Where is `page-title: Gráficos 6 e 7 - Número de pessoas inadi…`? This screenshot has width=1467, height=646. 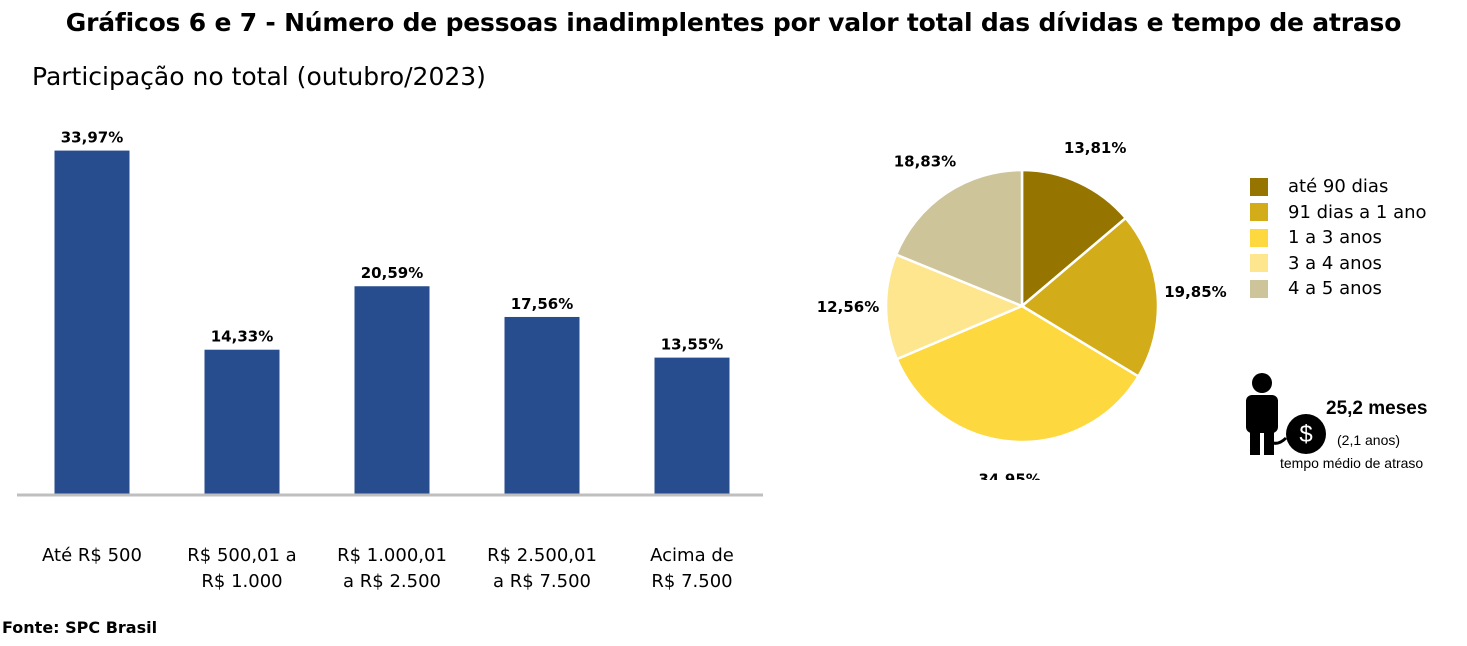
page-title: Gráficos 6 e 7 - Número de pessoas inadi… is located at coordinates (733, 22).